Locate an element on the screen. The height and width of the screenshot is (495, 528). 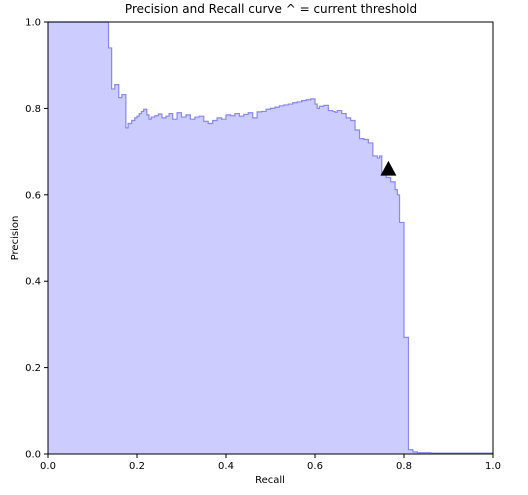
y-tick-label: 0.8 is located at coordinates (33, 109).